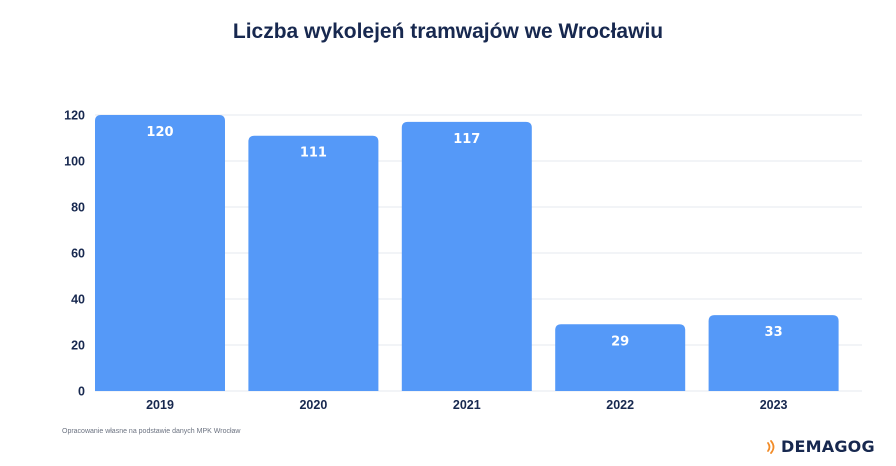  I want to click on y-tick-label: 80, so click(78, 208).